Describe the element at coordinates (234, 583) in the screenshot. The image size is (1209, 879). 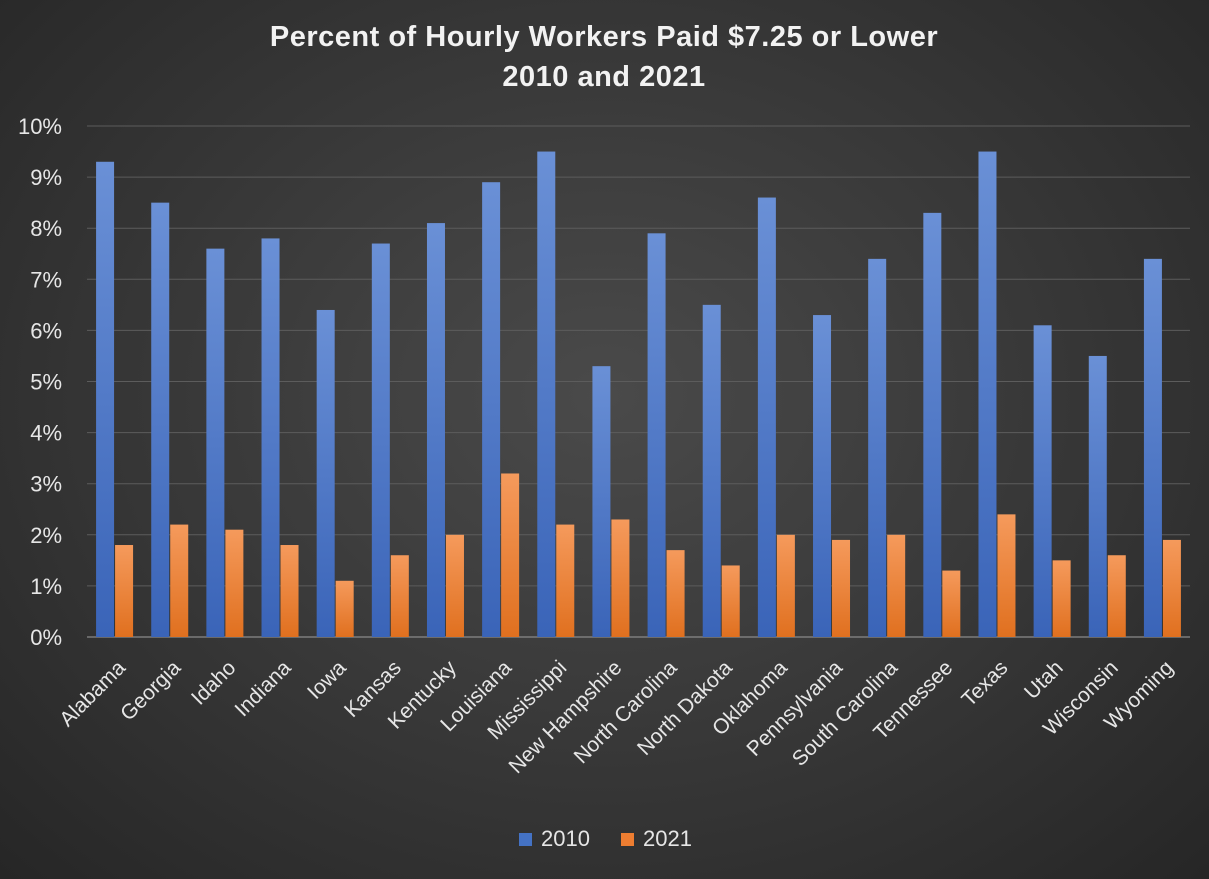
I see `bar-2021-idaho` at that location.